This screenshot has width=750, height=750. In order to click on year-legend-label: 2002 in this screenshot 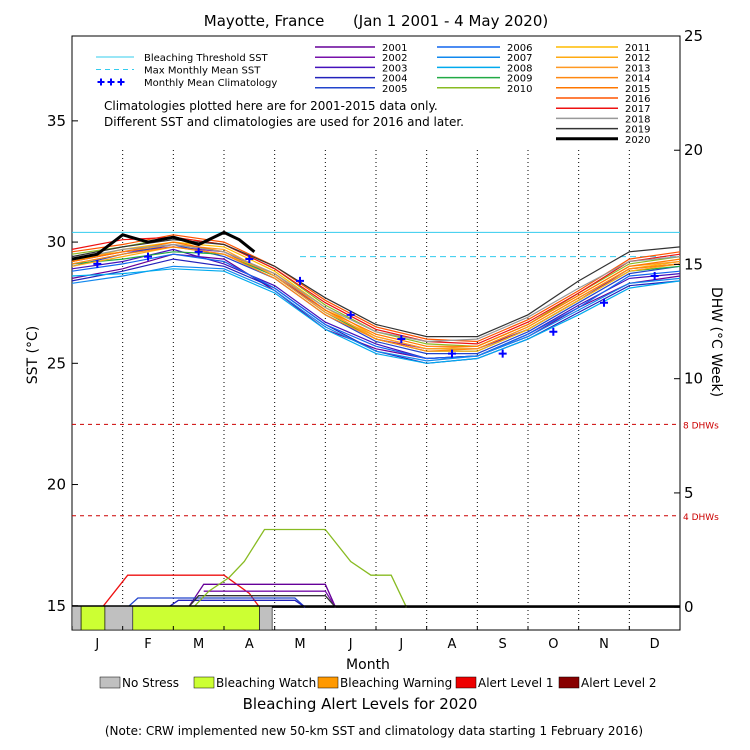, I will do `click(394, 58)`.